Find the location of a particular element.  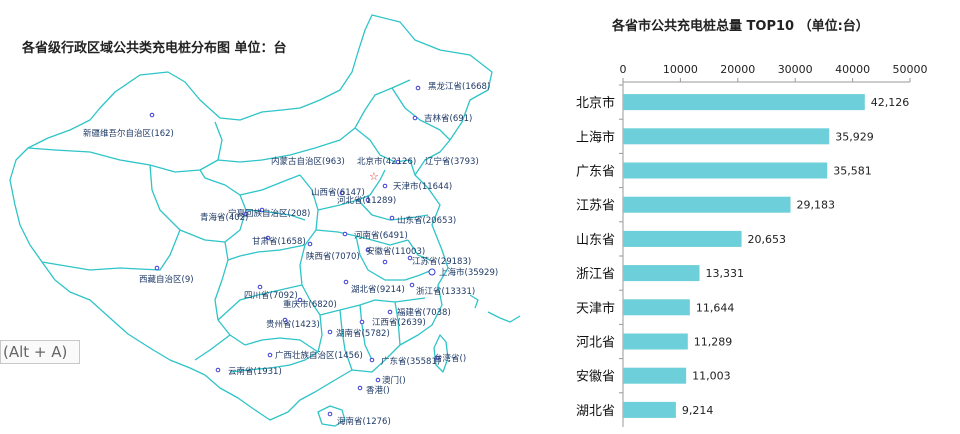

chart-title: 各省市公共充电桩总量 TOP10 （单位:台） is located at coordinates (740, 26).